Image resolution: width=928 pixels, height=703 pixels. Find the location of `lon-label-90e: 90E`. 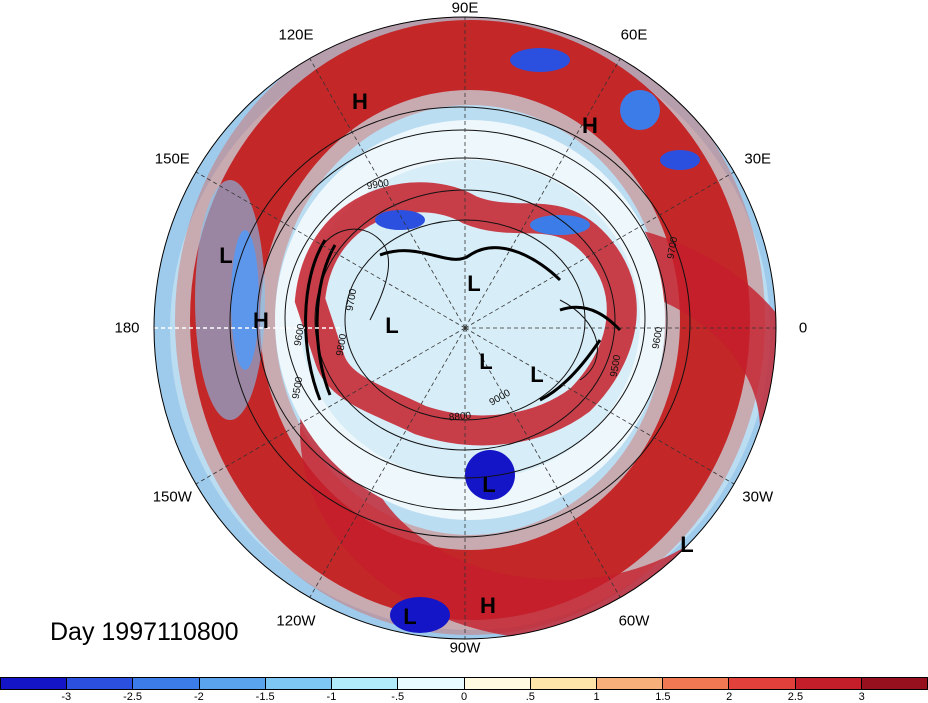

lon-label-90e: 90E is located at coordinates (465, 8).